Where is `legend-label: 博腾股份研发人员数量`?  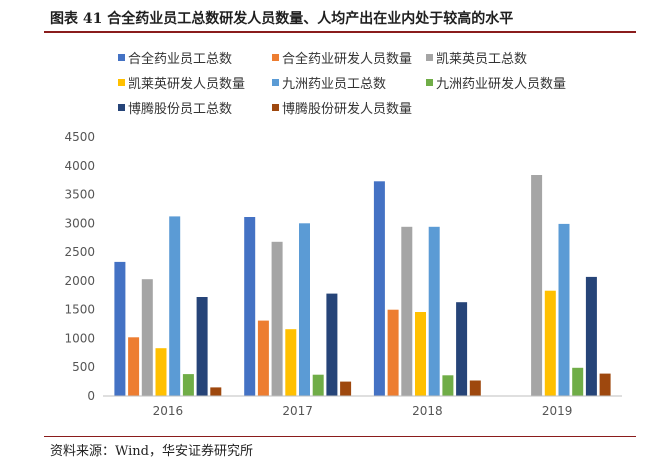
legend-label: 博腾股份研发人员数量 is located at coordinates (347, 109).